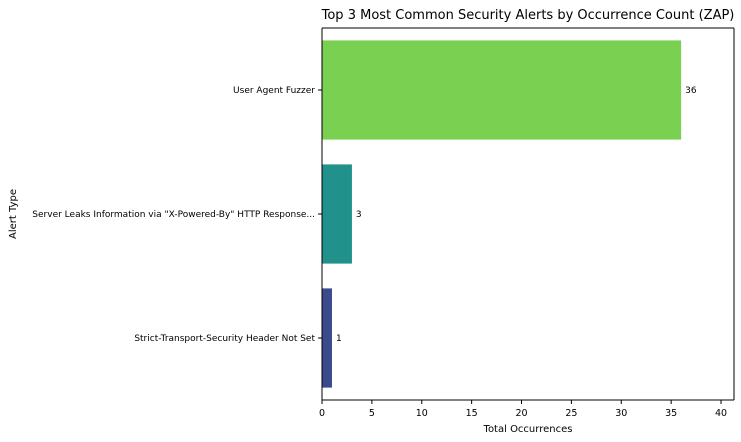  What do you see at coordinates (13, 214) in the screenshot?
I see `y-axis-label: Alert Type` at bounding box center [13, 214].